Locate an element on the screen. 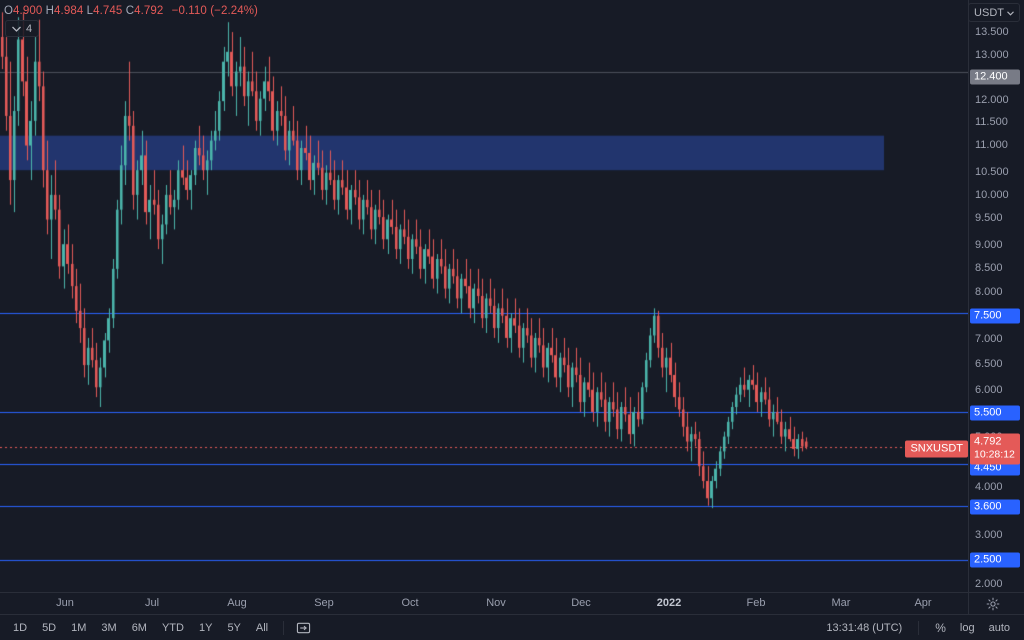 The height and width of the screenshot is (640, 1024). auto-scale-button: auto is located at coordinates (999, 627).